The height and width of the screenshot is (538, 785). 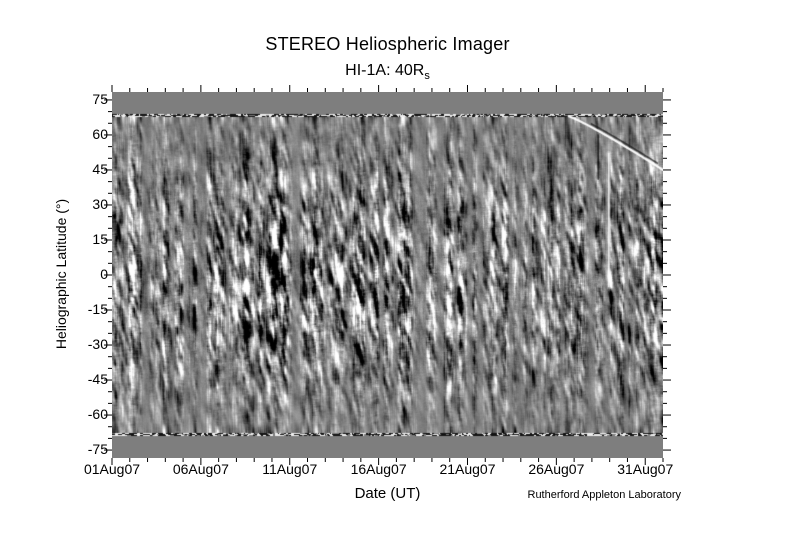 What do you see at coordinates (100, 133) in the screenshot?
I see `y-tick-label: 60` at bounding box center [100, 133].